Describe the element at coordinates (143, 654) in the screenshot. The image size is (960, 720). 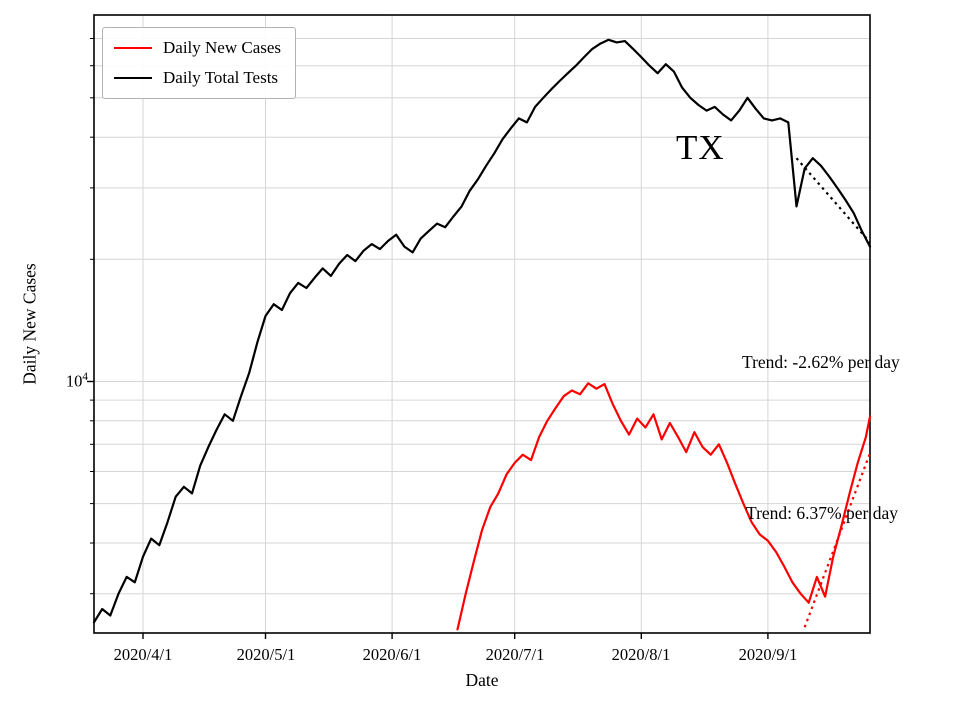
I see `x-tick-label: 2020/4/1` at that location.